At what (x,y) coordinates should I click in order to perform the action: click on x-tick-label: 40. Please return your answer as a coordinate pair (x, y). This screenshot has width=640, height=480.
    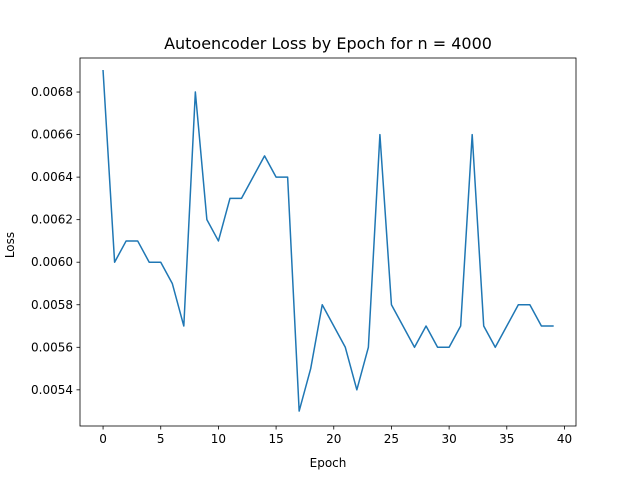
    Looking at the image, I should click on (564, 439).